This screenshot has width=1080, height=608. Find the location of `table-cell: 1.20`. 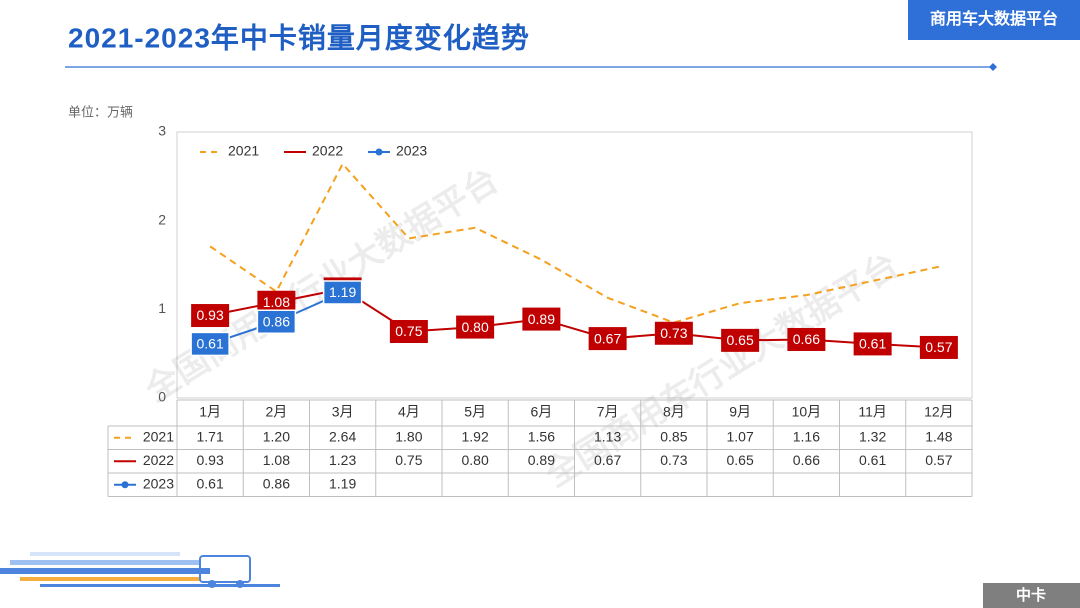

table-cell: 1.20 is located at coordinates (276, 436).